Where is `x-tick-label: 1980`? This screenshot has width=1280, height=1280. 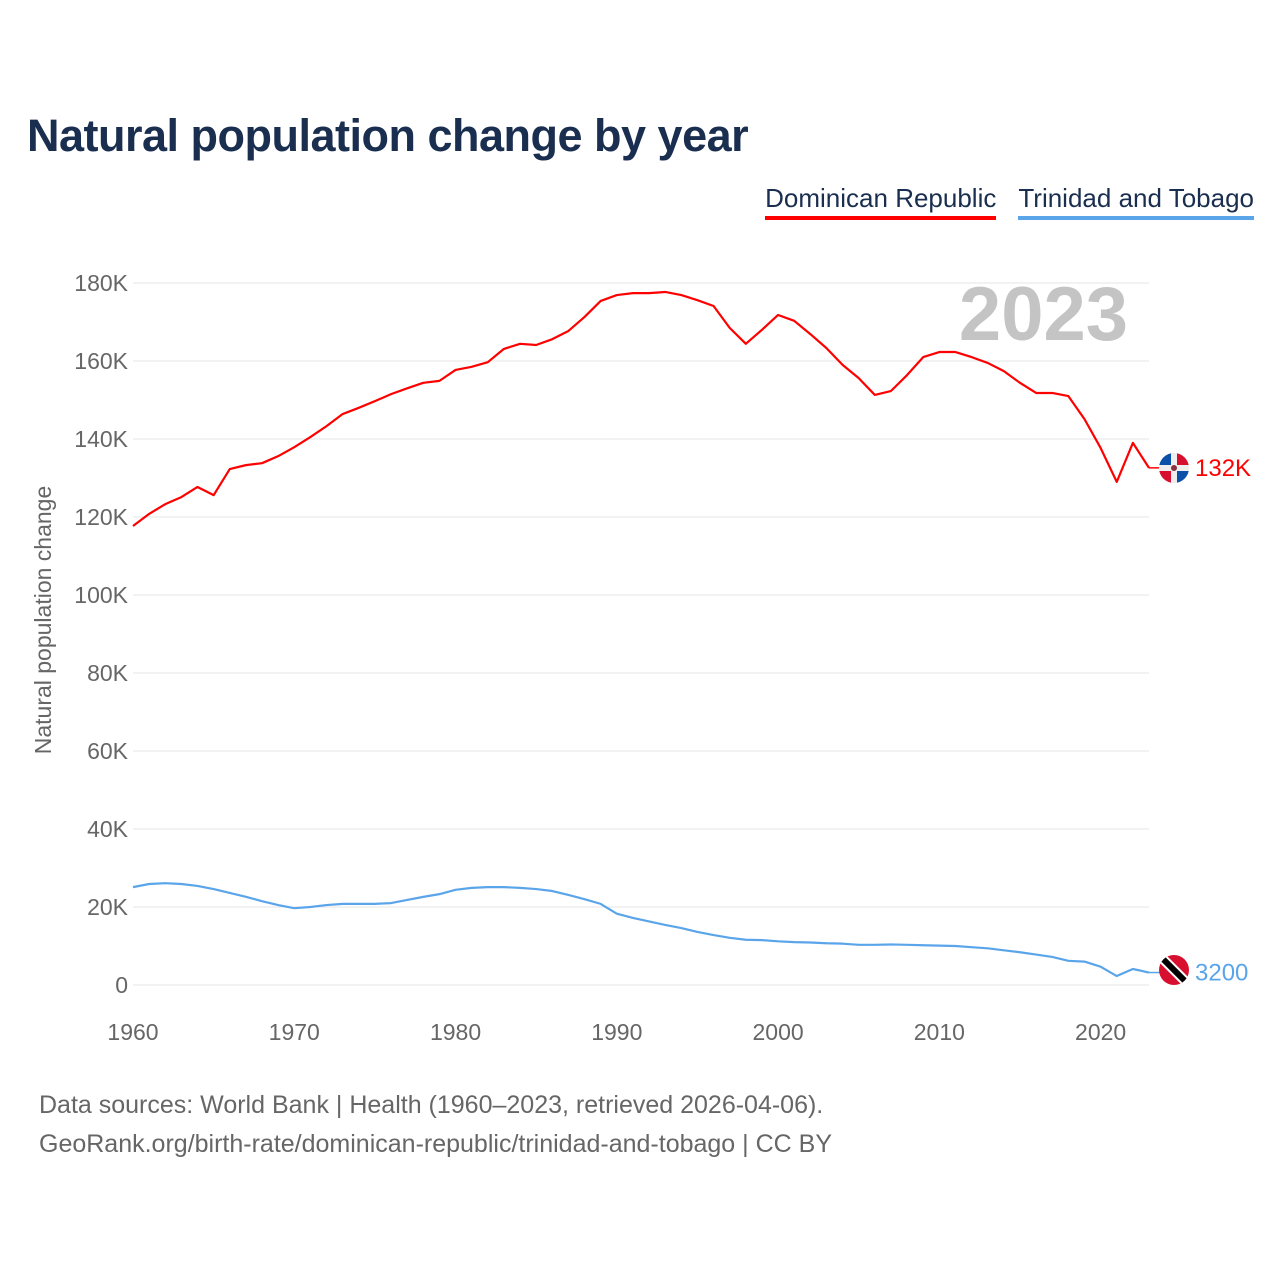
x-tick-label: 1980 is located at coordinates (455, 1032).